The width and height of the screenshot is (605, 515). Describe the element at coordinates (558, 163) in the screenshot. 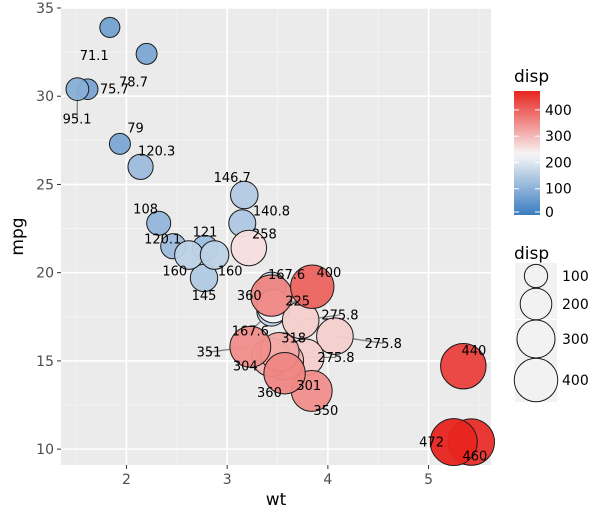

I see `color-legend-label: 200` at that location.